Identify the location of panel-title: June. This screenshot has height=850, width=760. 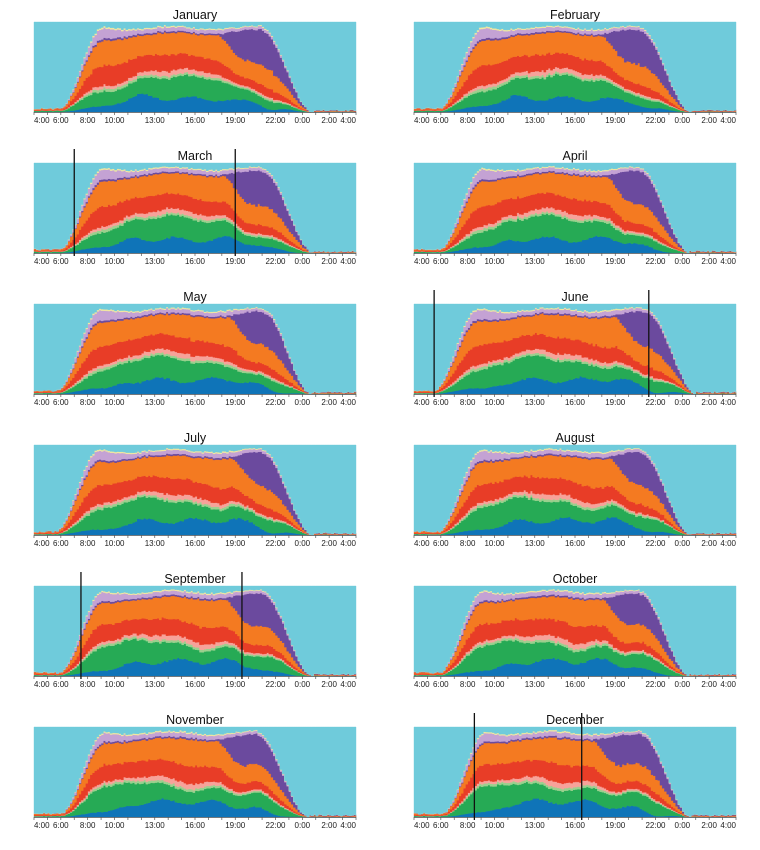
(575, 297).